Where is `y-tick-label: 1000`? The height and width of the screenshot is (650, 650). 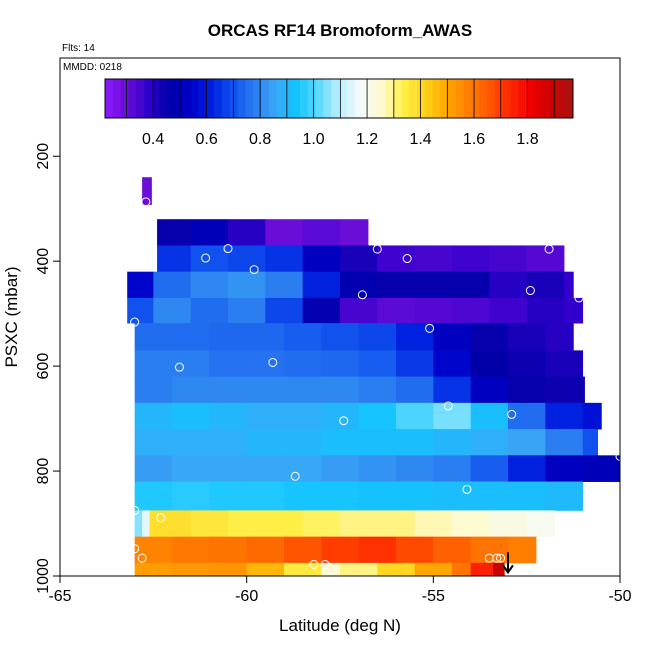
y-tick-label: 1000 is located at coordinates (43, 576).